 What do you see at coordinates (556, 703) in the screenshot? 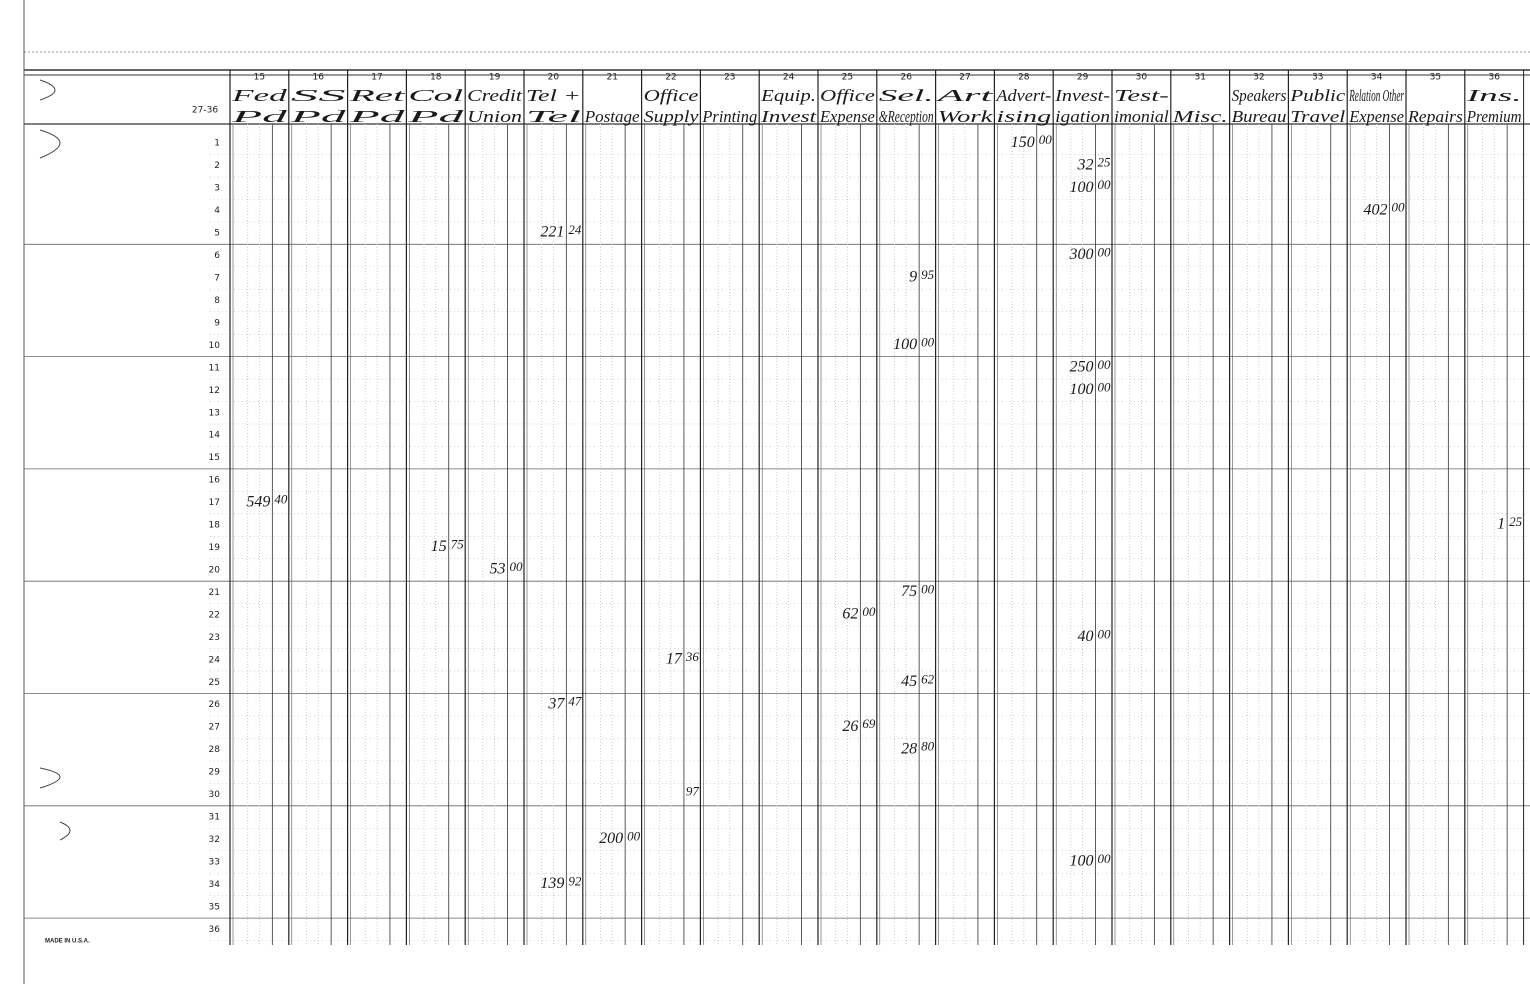
I see `amount-dollars: 37` at bounding box center [556, 703].